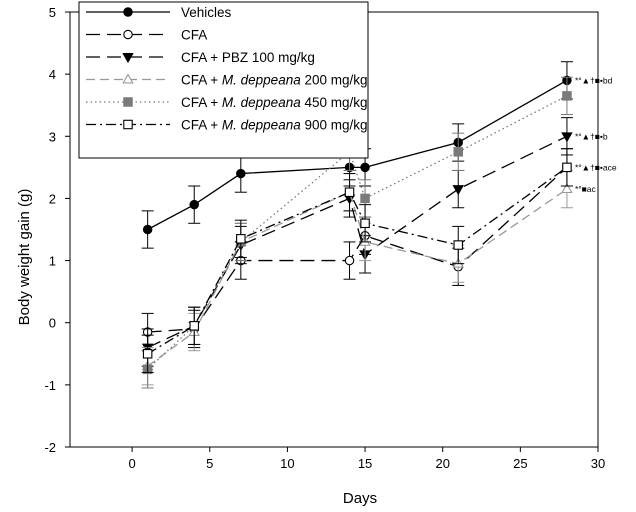  I want to click on x-tick-label-6: 30, so click(598, 463).